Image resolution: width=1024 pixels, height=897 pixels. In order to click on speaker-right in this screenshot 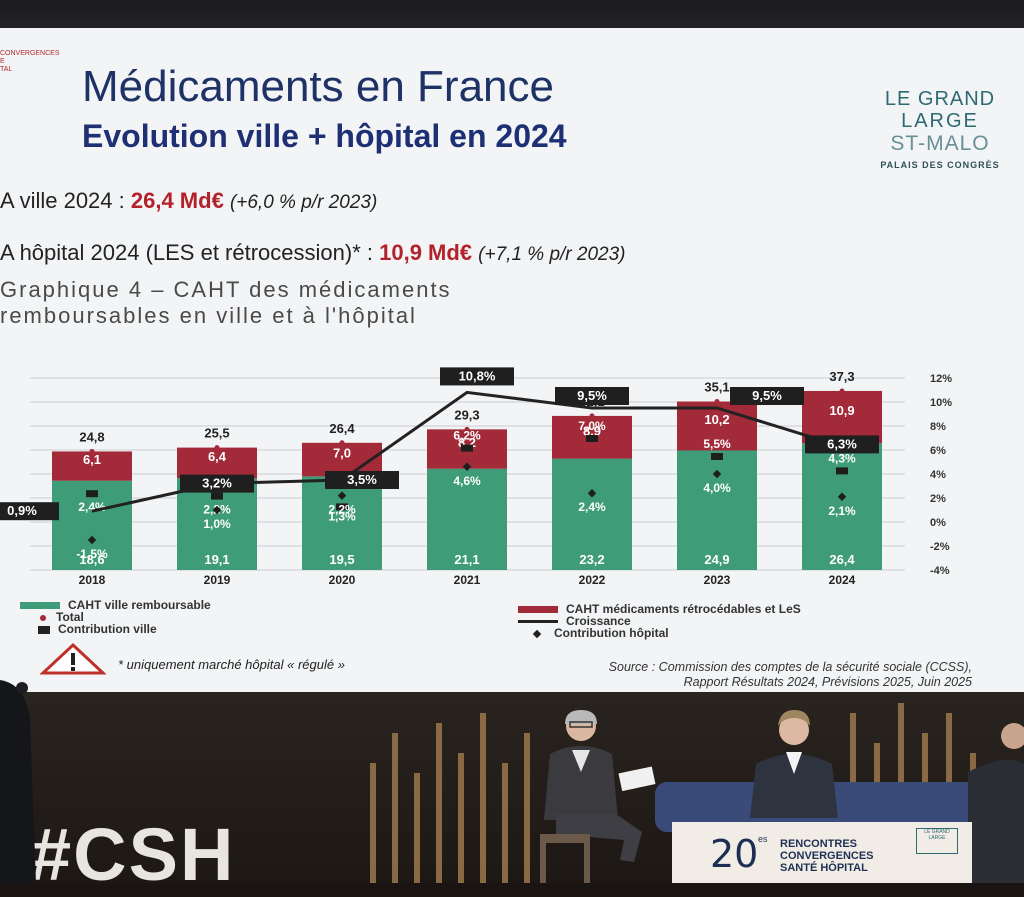, I will do `click(794, 764)`.